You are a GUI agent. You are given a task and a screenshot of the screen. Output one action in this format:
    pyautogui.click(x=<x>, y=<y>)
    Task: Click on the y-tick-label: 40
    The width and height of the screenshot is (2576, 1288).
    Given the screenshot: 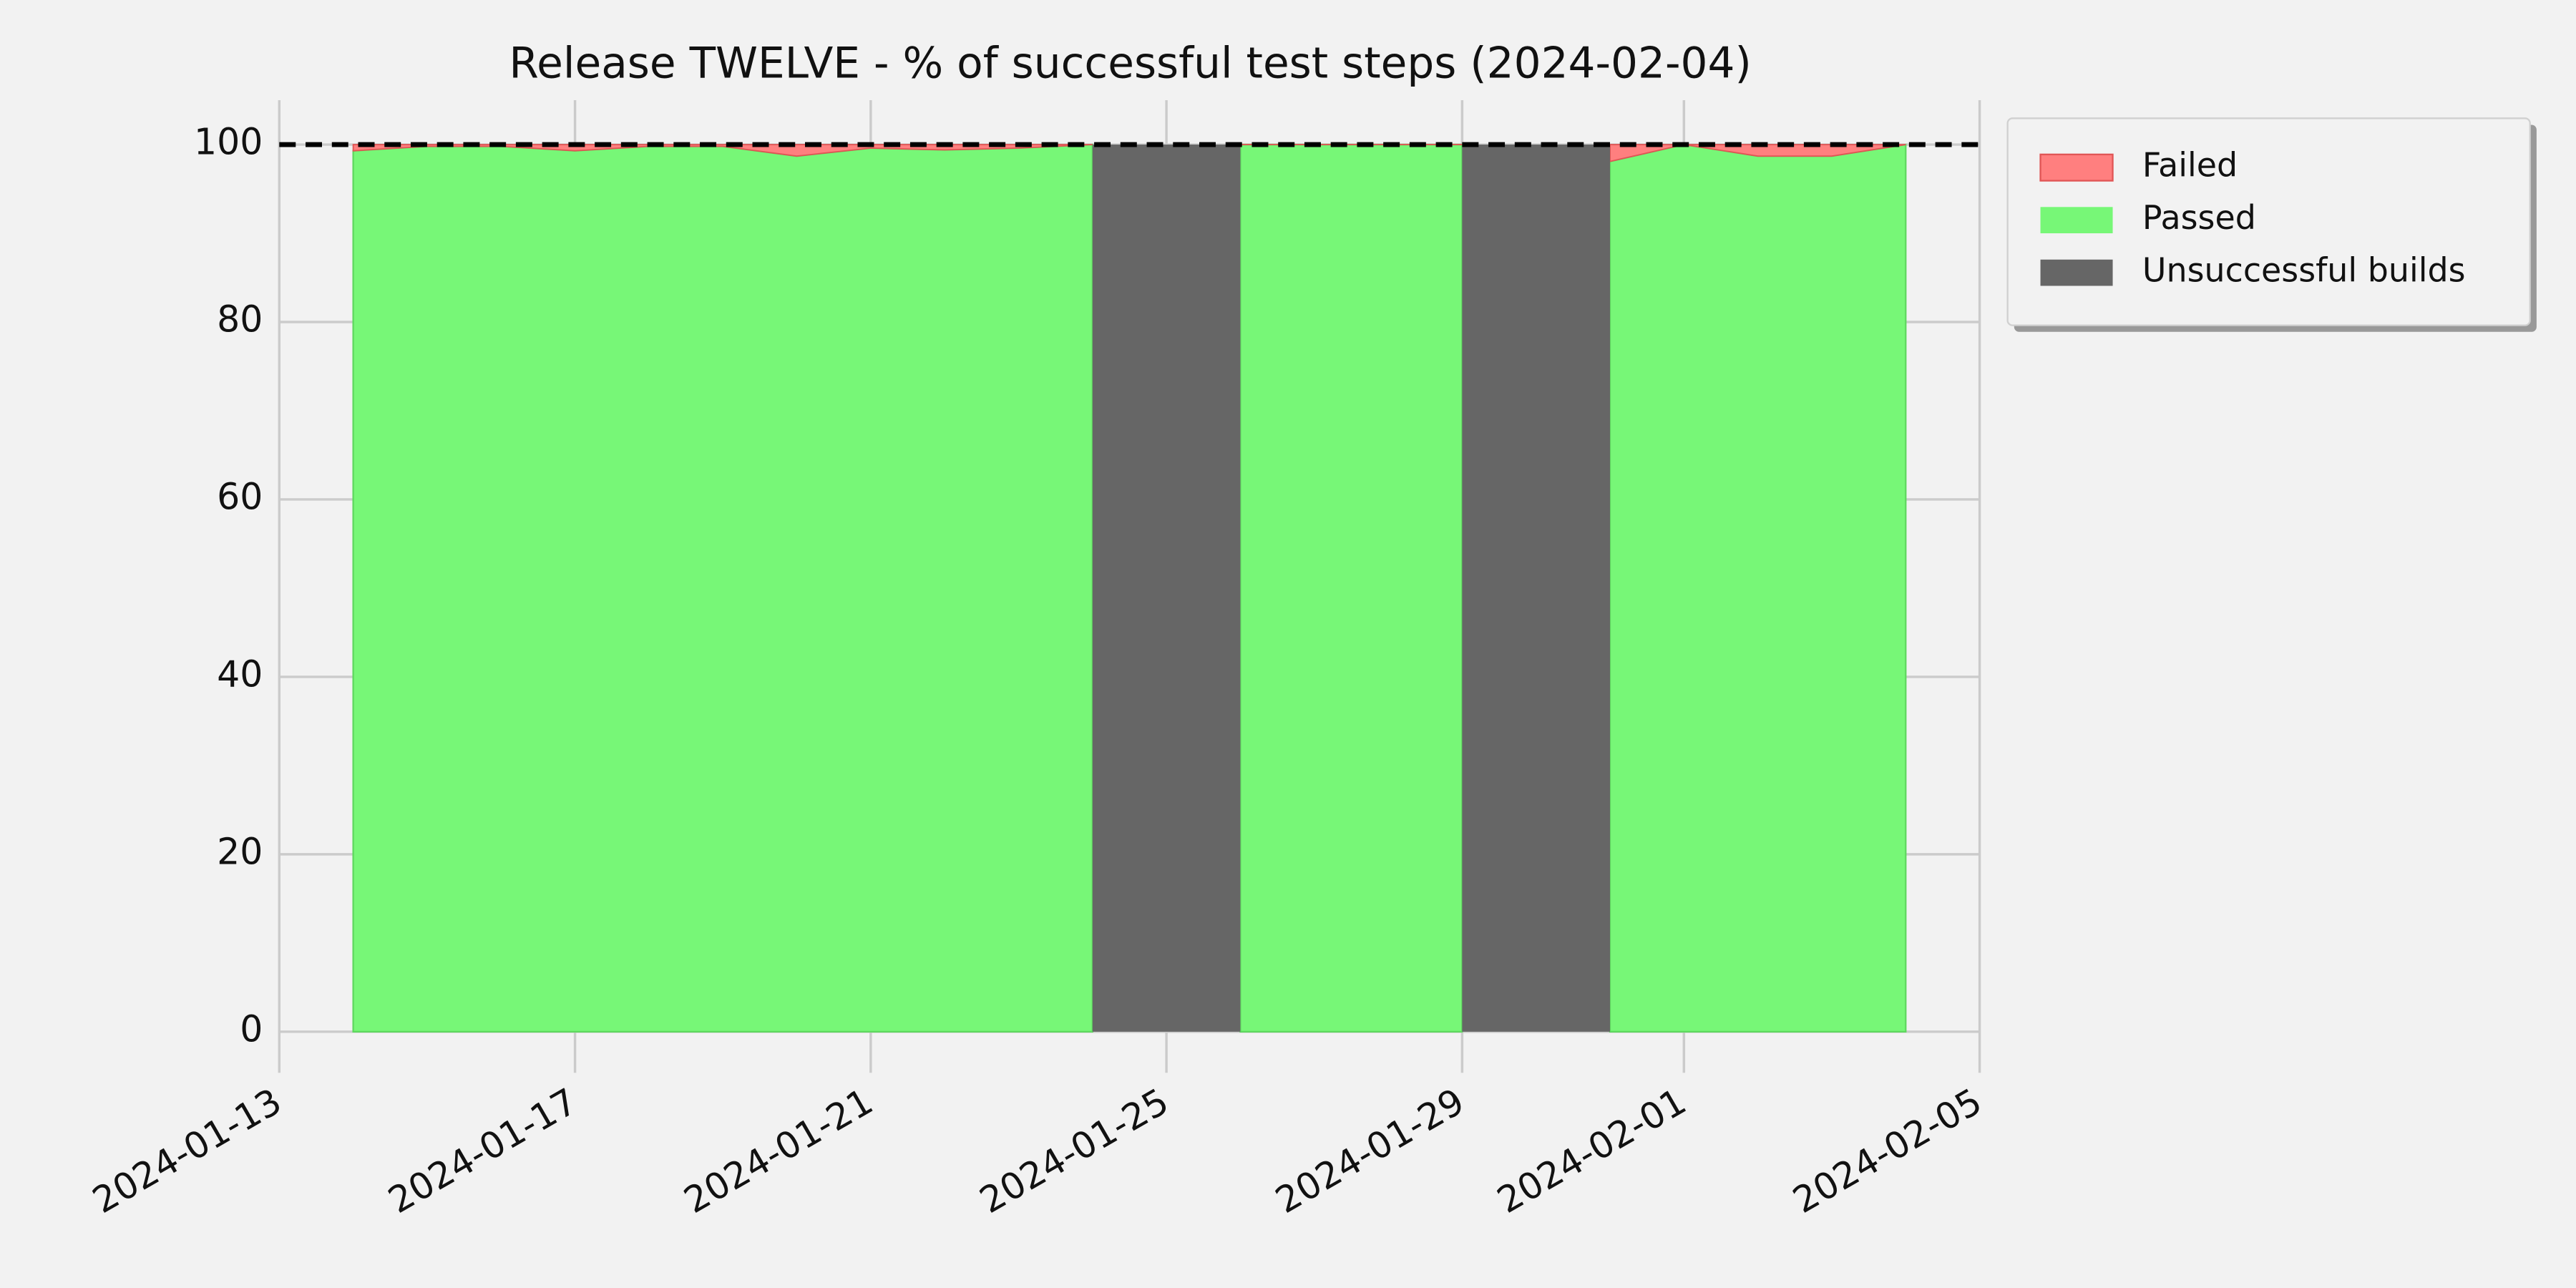 What is the action you would take?
    pyautogui.click(x=240, y=674)
    